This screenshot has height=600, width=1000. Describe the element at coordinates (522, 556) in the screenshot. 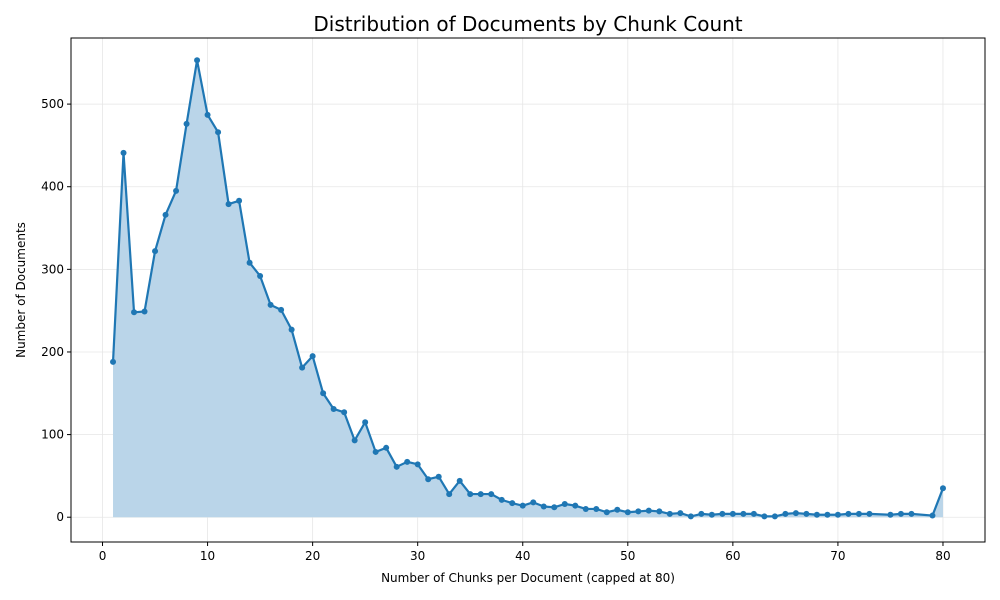

I see `x-tick-label: 40` at that location.